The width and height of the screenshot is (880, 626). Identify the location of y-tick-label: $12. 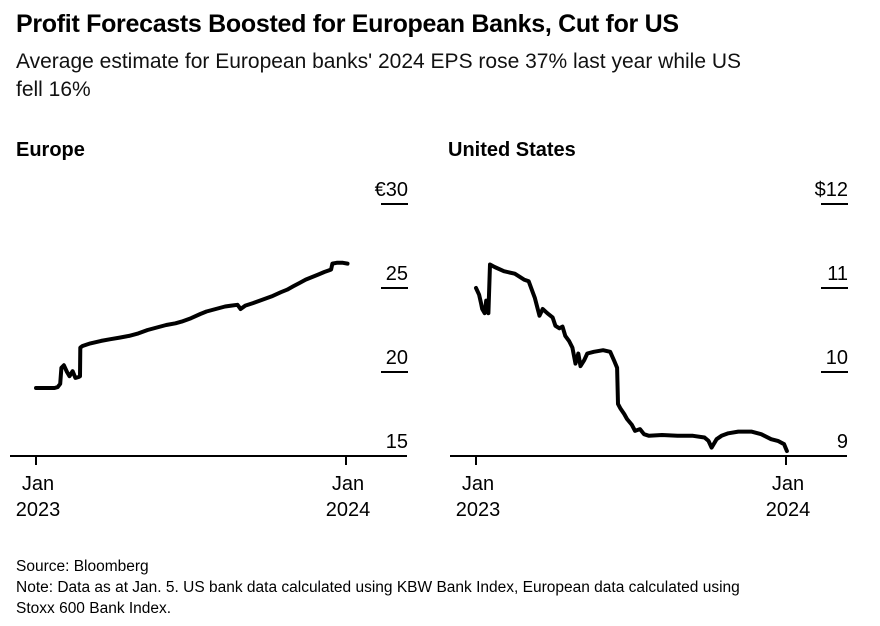
(831, 190).